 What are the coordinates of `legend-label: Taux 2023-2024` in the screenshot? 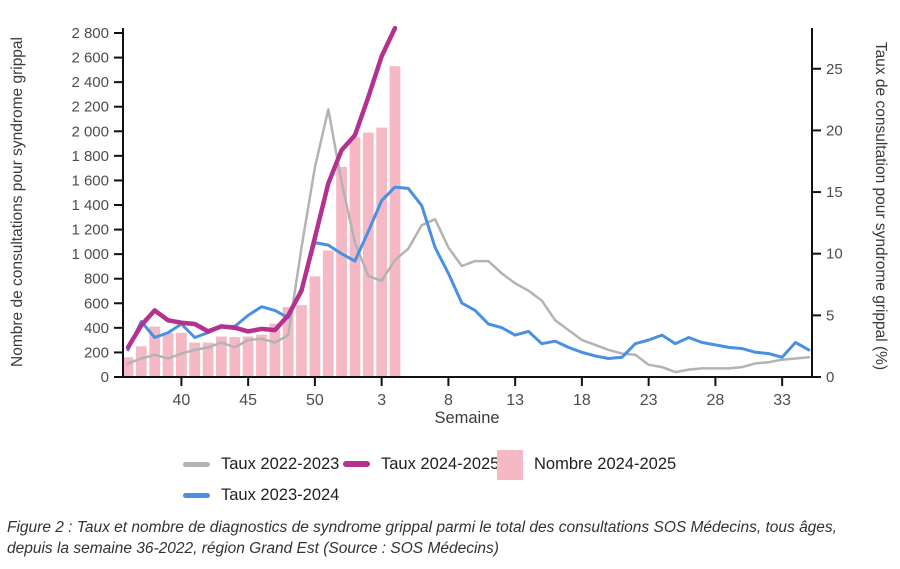 It's located at (280, 494).